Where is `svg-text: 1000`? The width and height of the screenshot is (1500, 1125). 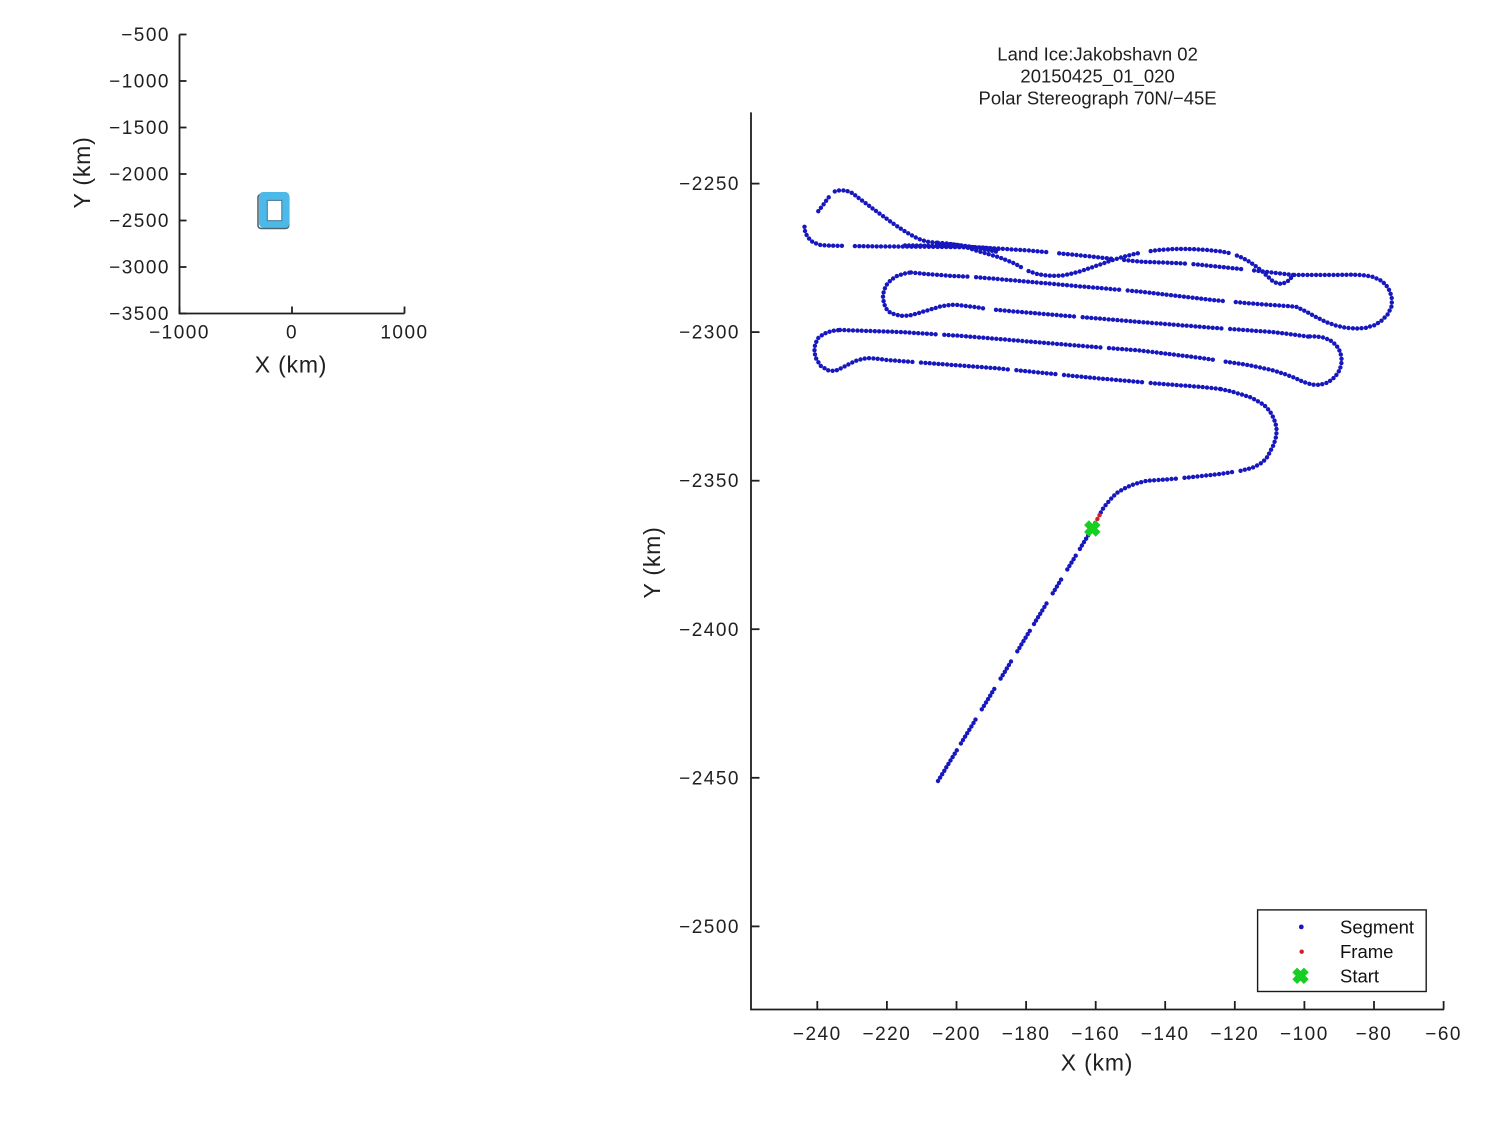 svg-text: 1000 is located at coordinates (404, 333).